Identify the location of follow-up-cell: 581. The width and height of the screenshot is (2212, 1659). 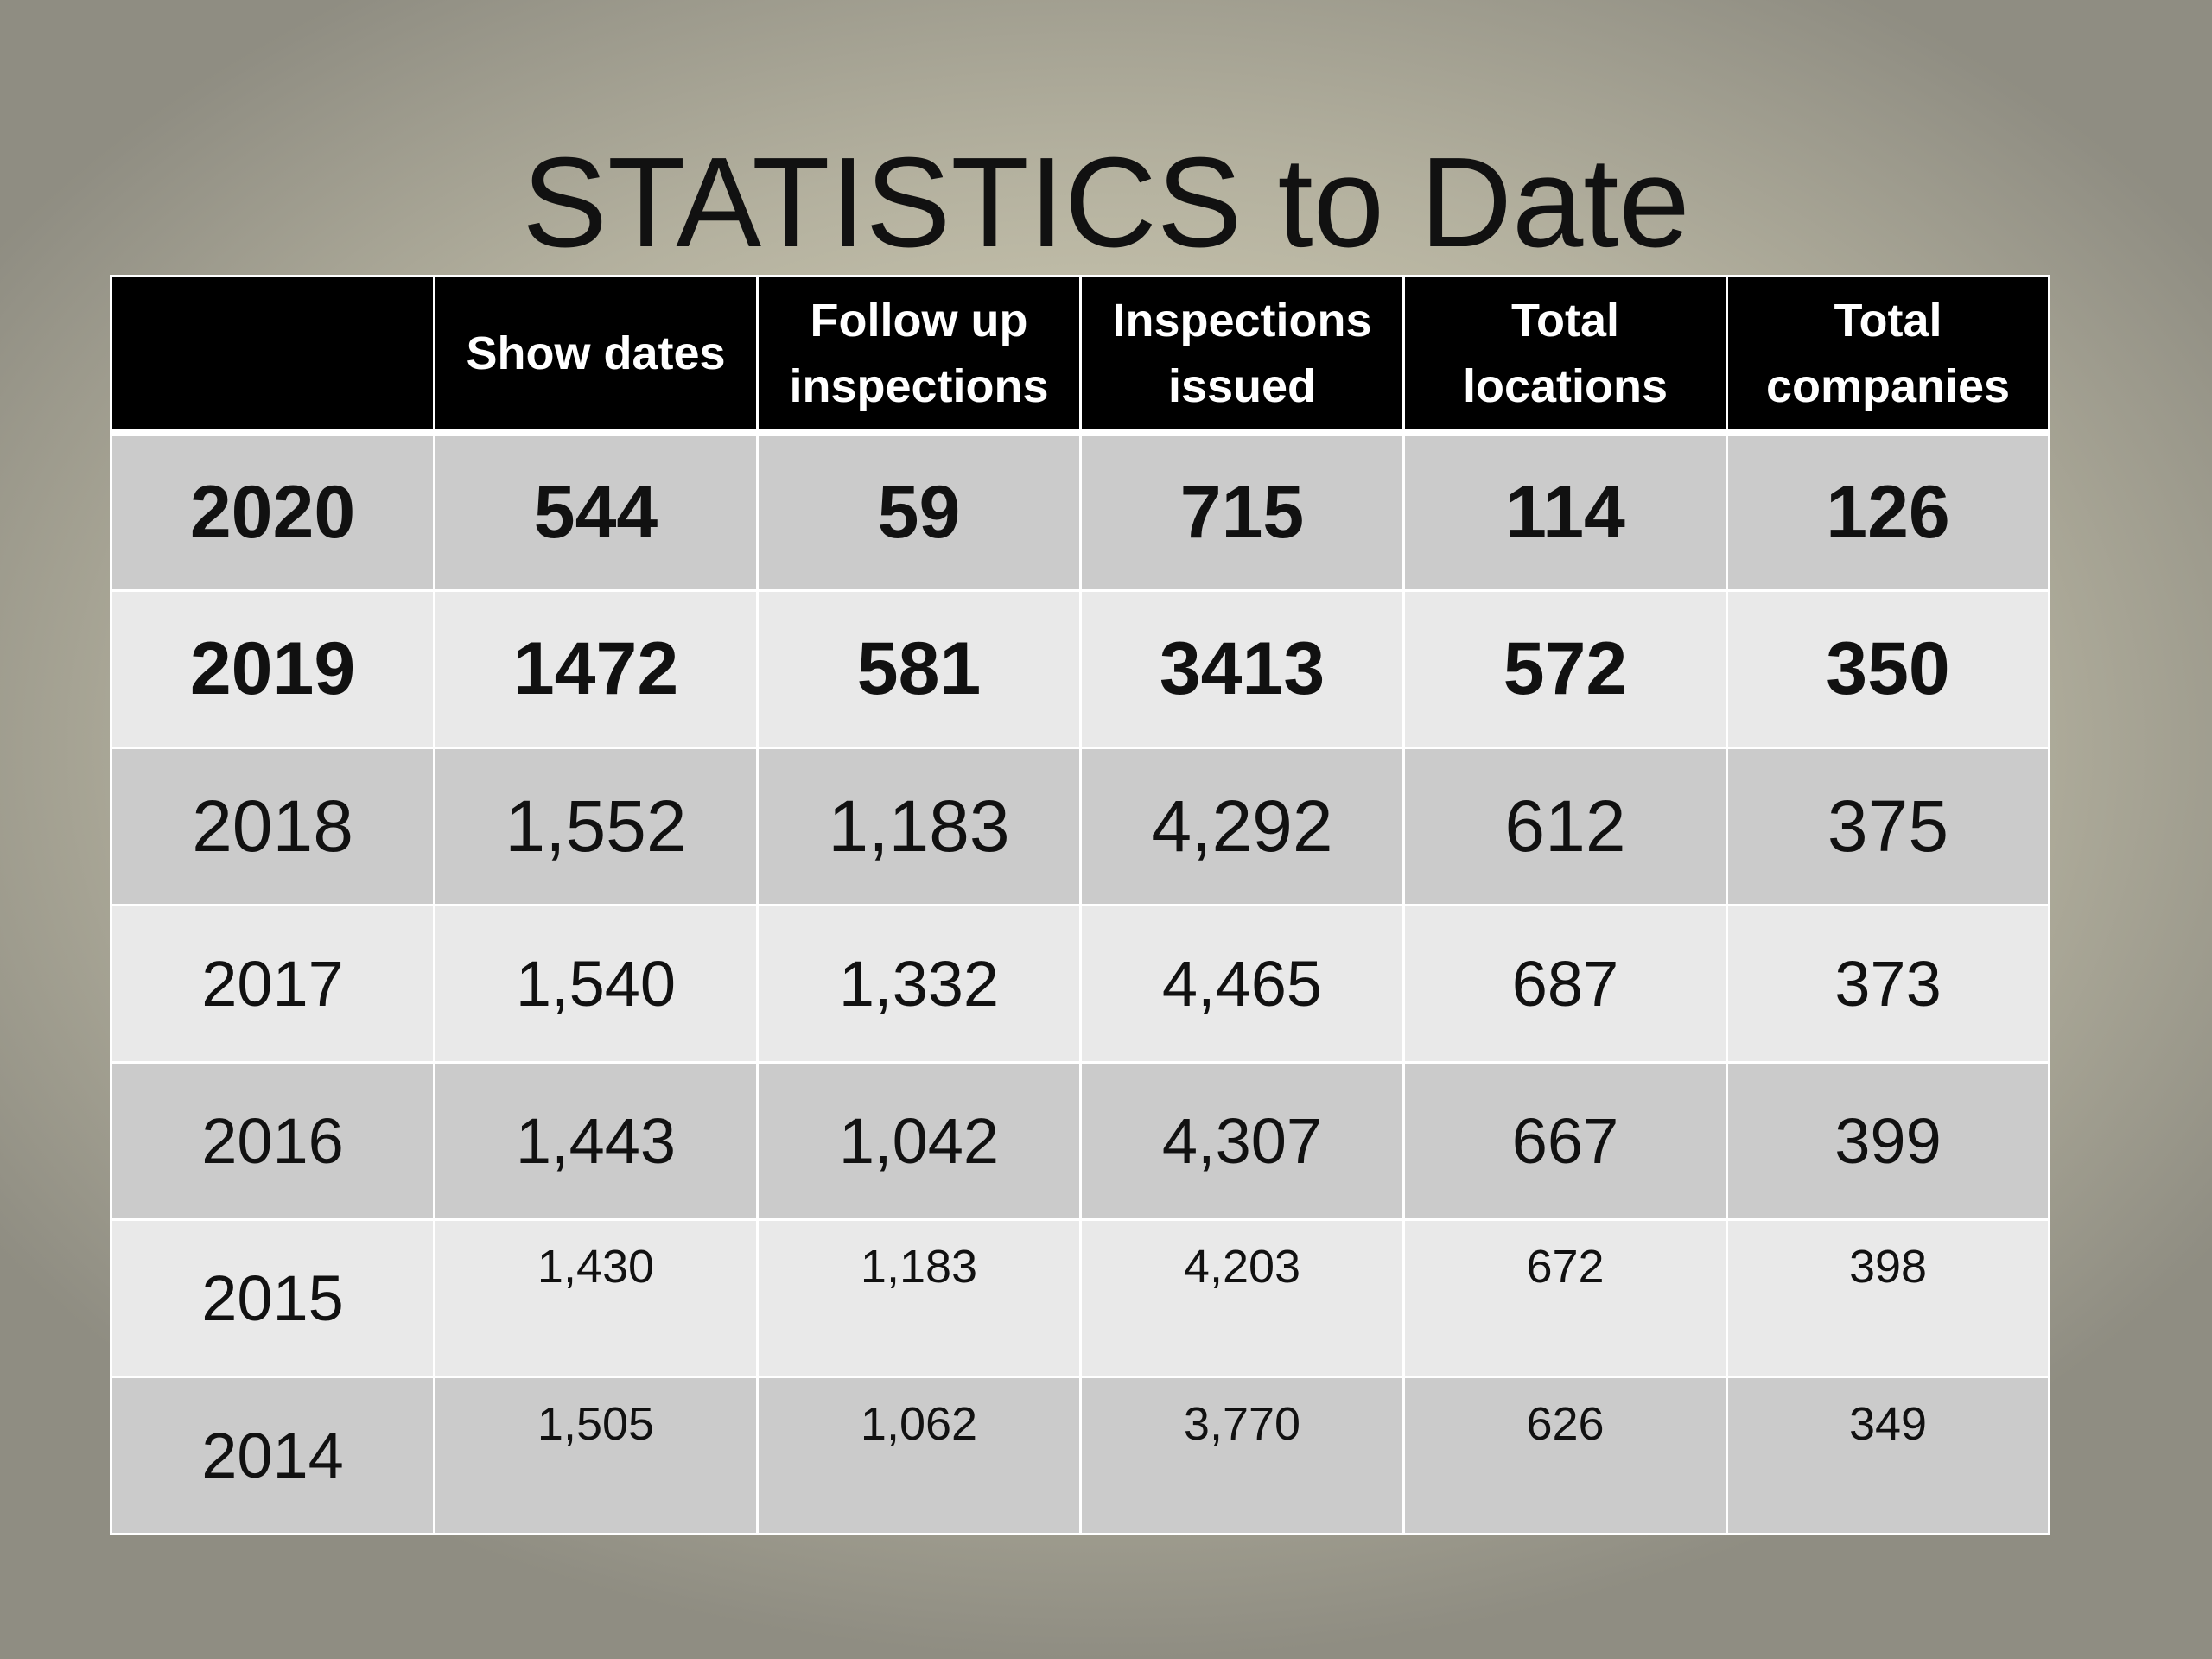
(919, 668).